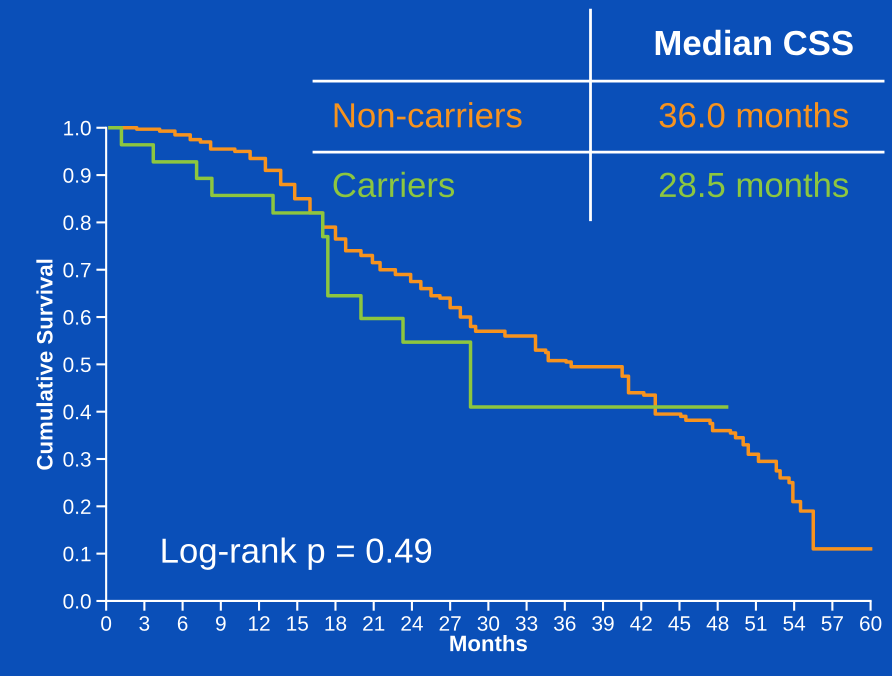 Image resolution: width=892 pixels, height=676 pixels. What do you see at coordinates (488, 643) in the screenshot?
I see `x-axis-title: Months` at bounding box center [488, 643].